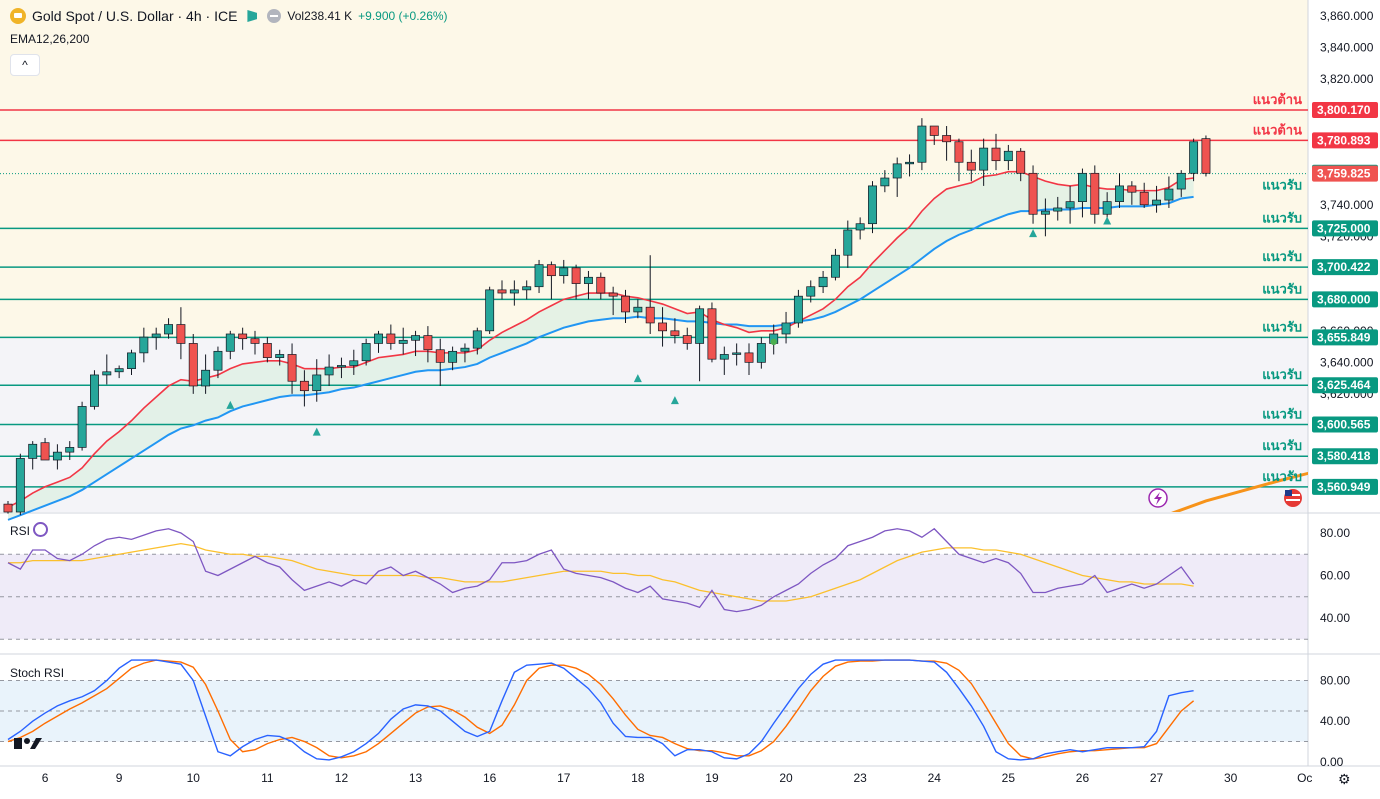 The height and width of the screenshot is (799, 1380). I want to click on rsi-ma-line, so click(601, 572).